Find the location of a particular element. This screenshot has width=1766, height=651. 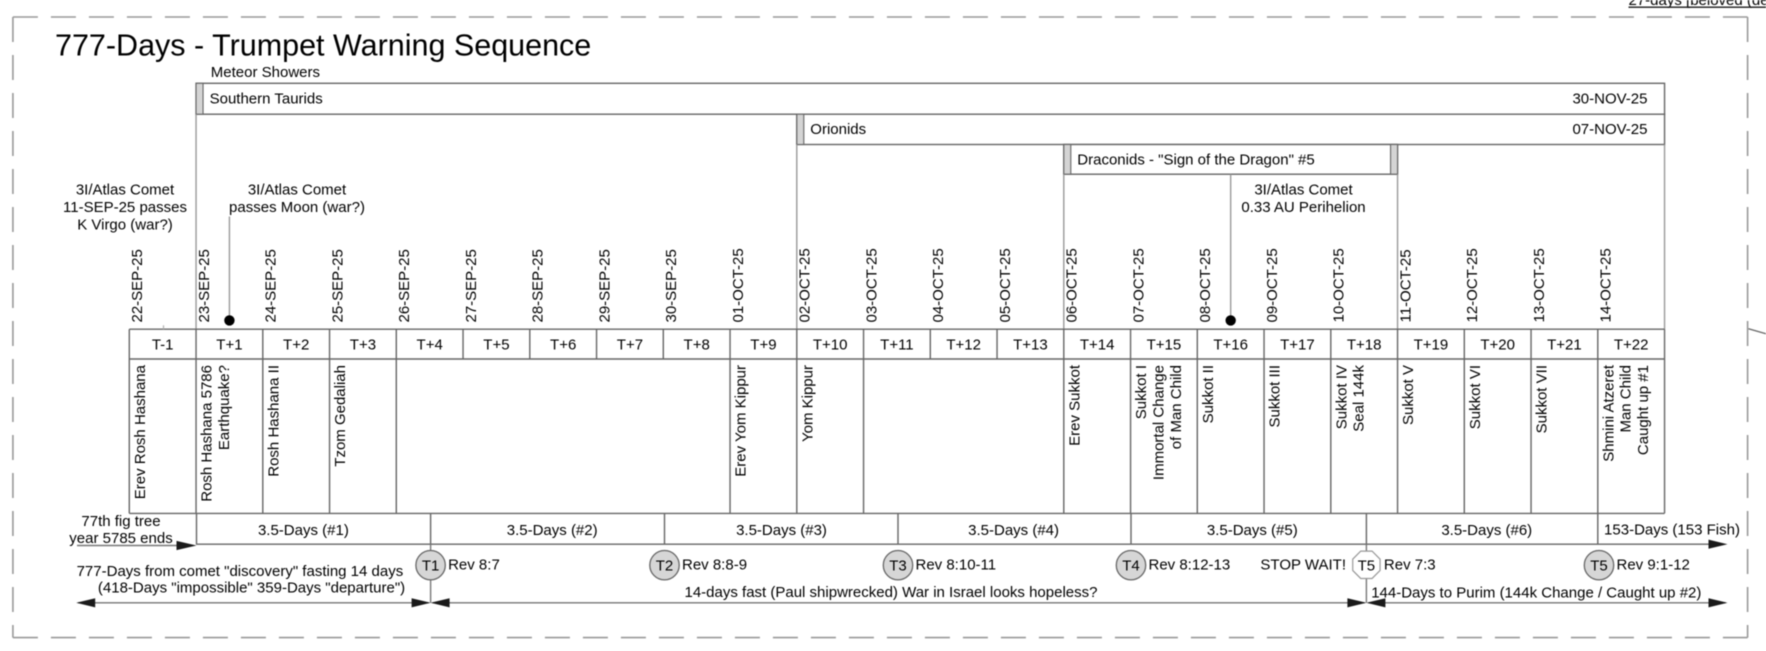

svg-text: 13-OCT-25 is located at coordinates (1539, 285).